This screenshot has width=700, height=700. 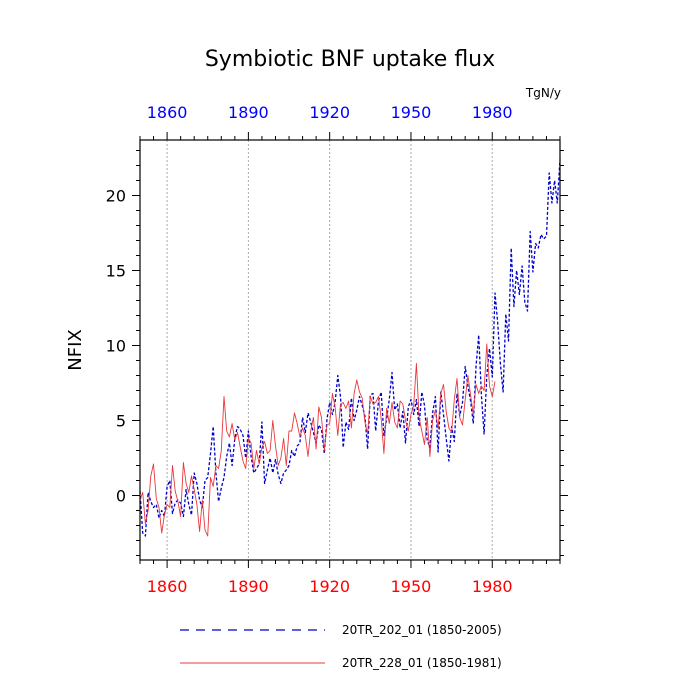 What do you see at coordinates (116, 196) in the screenshot?
I see `y-tick-label-20: 20` at bounding box center [116, 196].